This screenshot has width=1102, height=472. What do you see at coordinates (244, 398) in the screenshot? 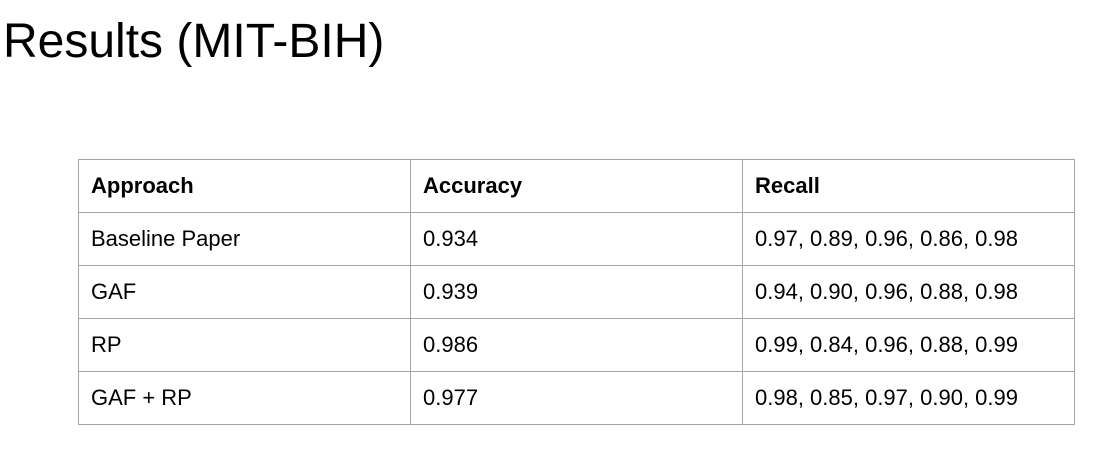
I see `approach-cell: GAF + RP` at bounding box center [244, 398].